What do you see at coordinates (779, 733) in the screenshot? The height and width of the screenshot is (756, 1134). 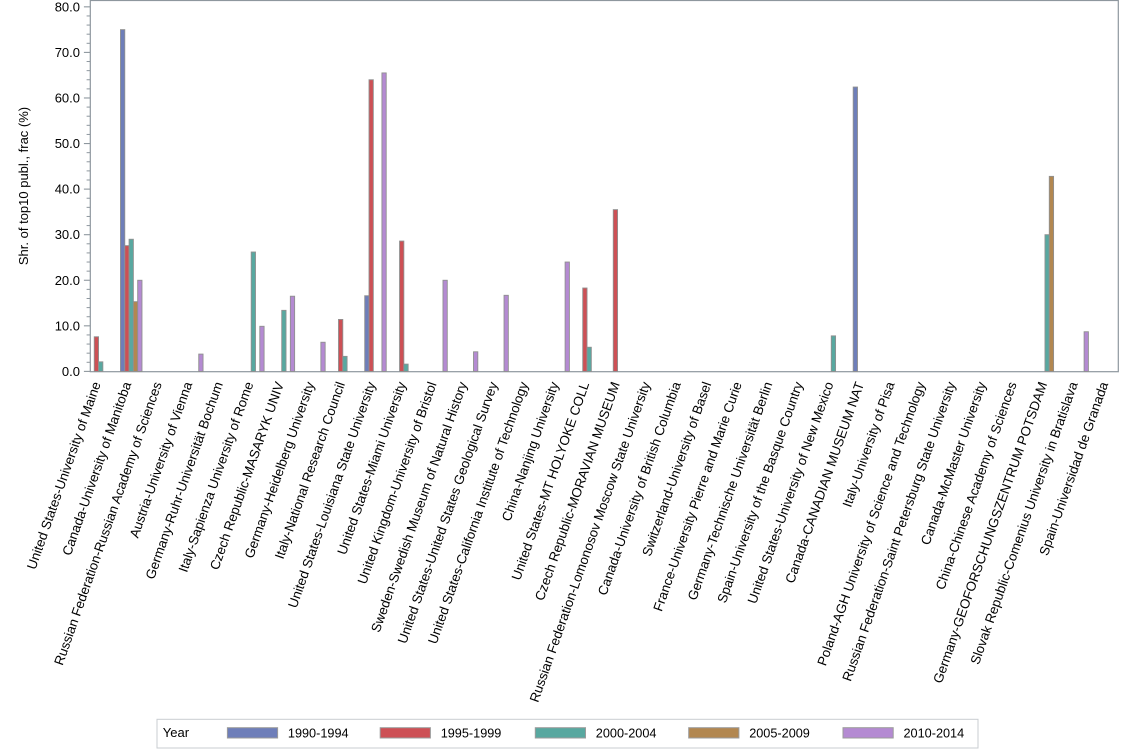 I see `svg-text: 2005-2009` at bounding box center [779, 733].